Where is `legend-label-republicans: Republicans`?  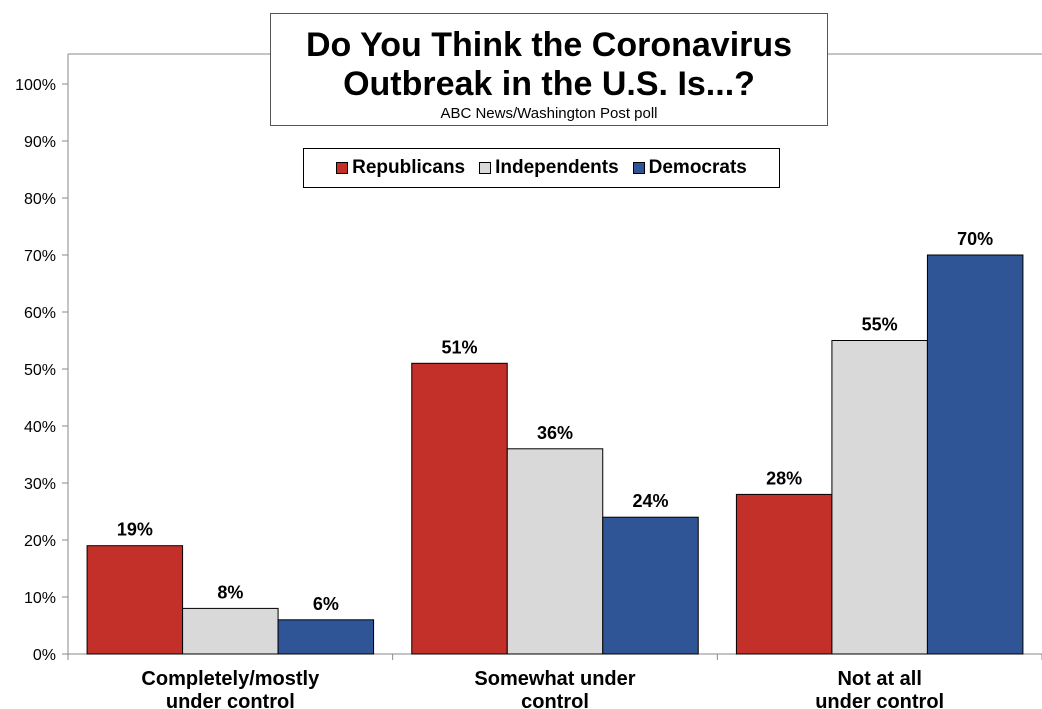 legend-label-republicans: Republicans is located at coordinates (409, 167).